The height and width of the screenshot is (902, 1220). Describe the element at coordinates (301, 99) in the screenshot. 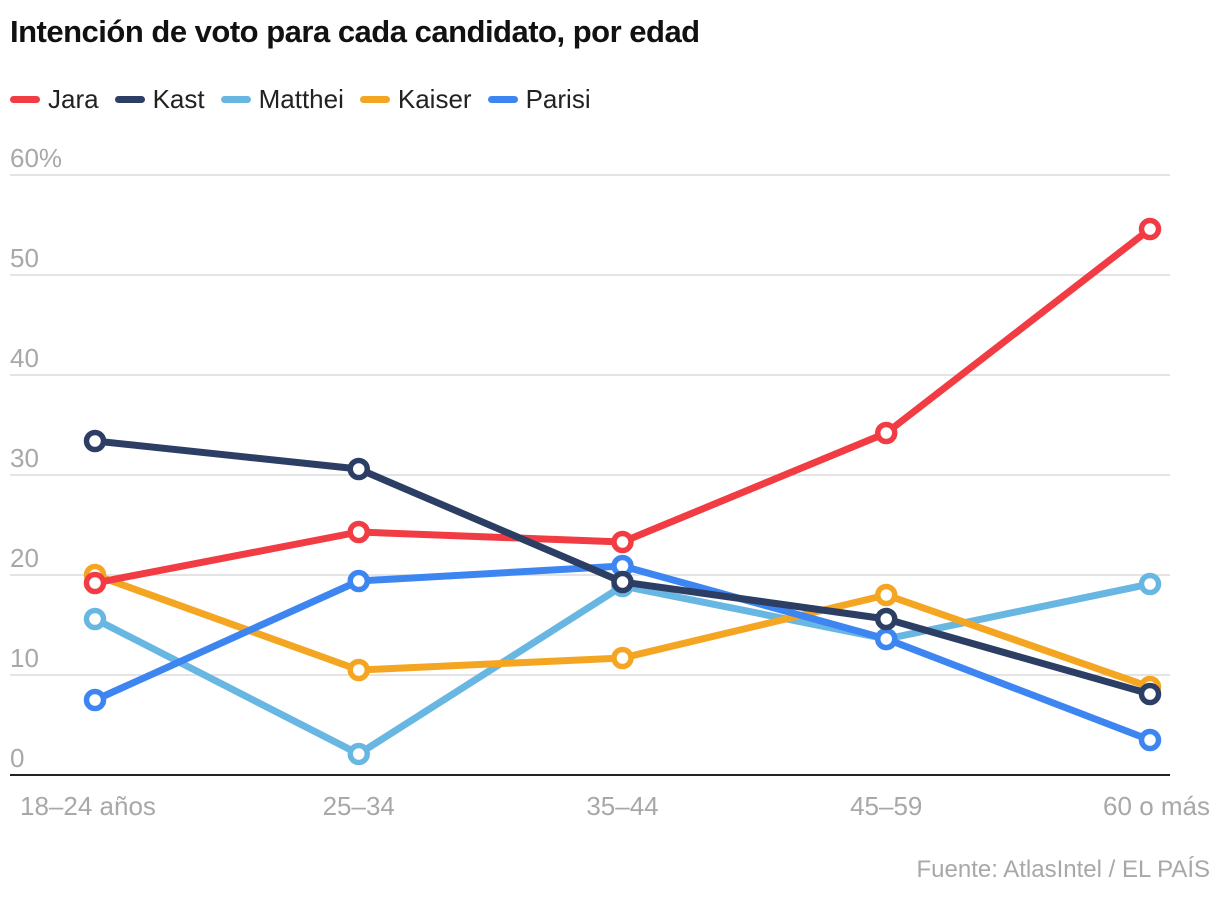

I see `legend-label-matthei: Matthei` at that location.